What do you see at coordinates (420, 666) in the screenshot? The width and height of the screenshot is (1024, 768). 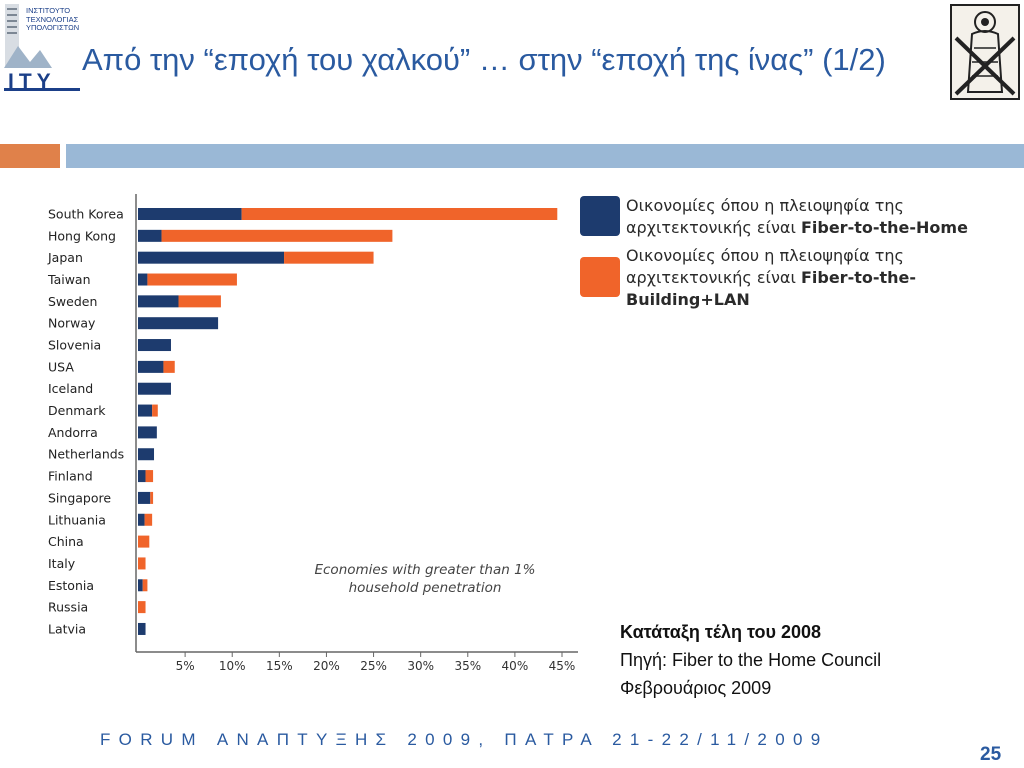 I see `x-tick-label: 30%` at bounding box center [420, 666].